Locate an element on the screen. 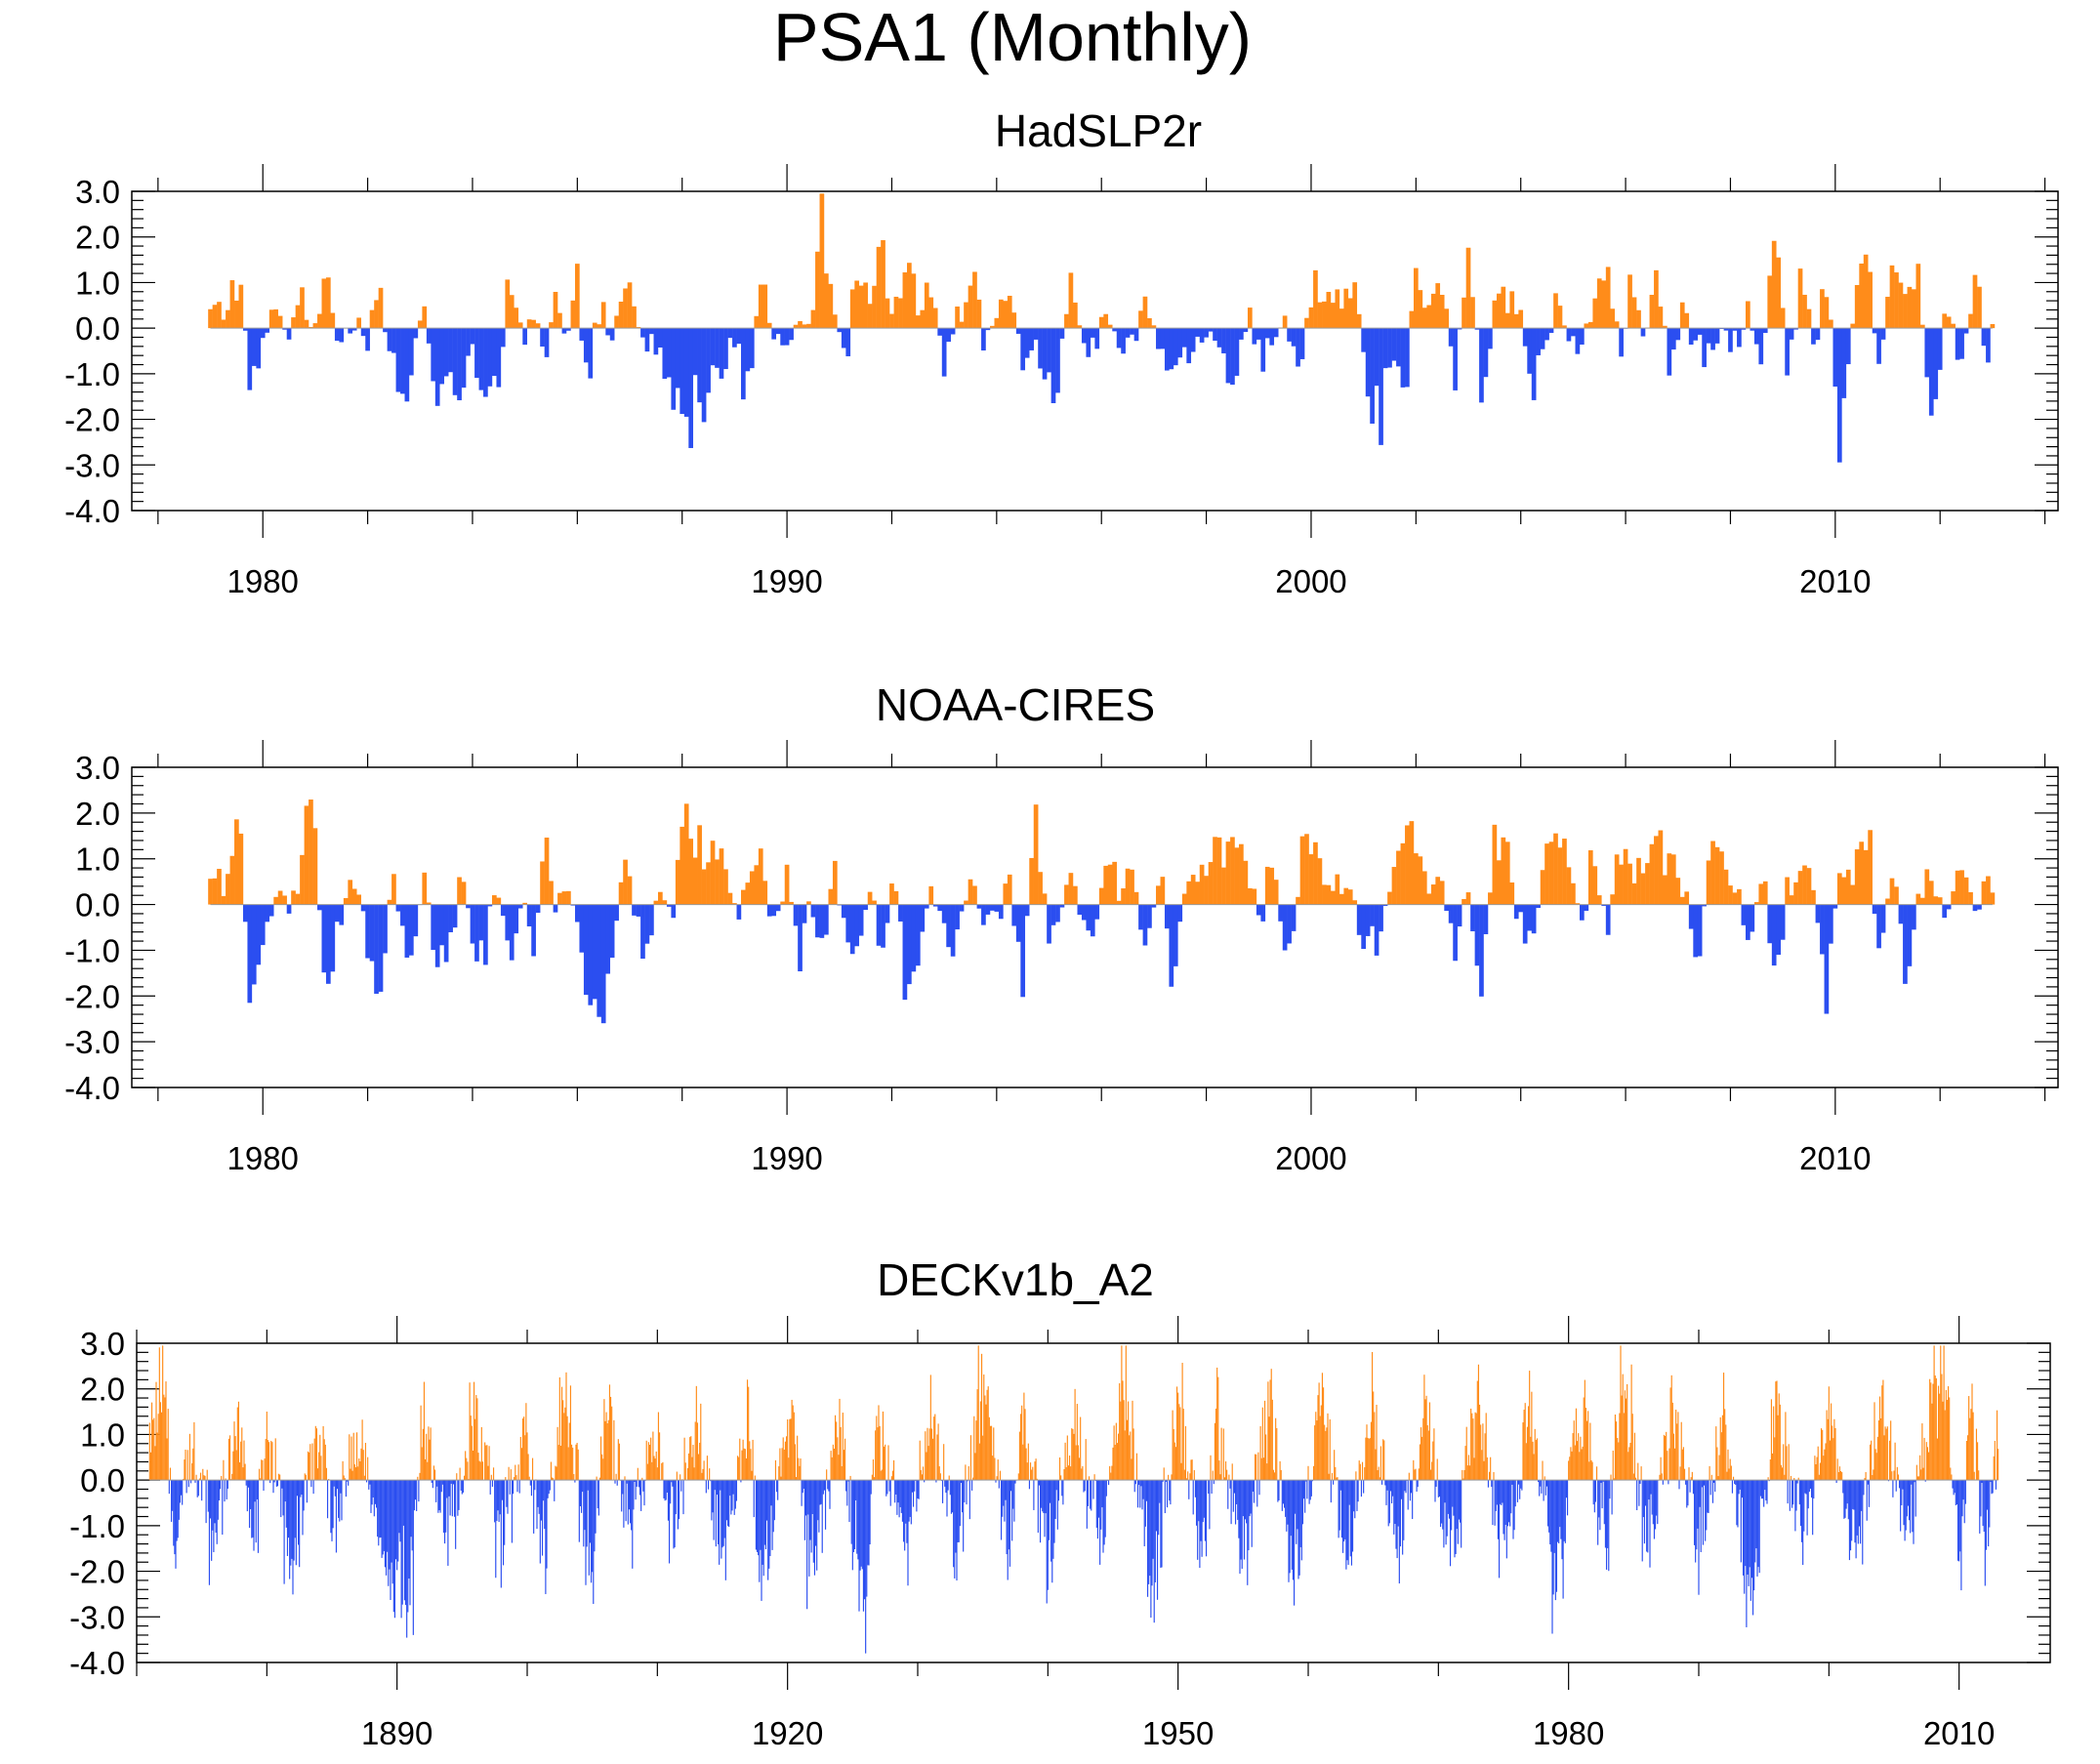 The height and width of the screenshot is (1764, 2100). figure-title: PSA1 (Monthly) is located at coordinates (1012, 37).